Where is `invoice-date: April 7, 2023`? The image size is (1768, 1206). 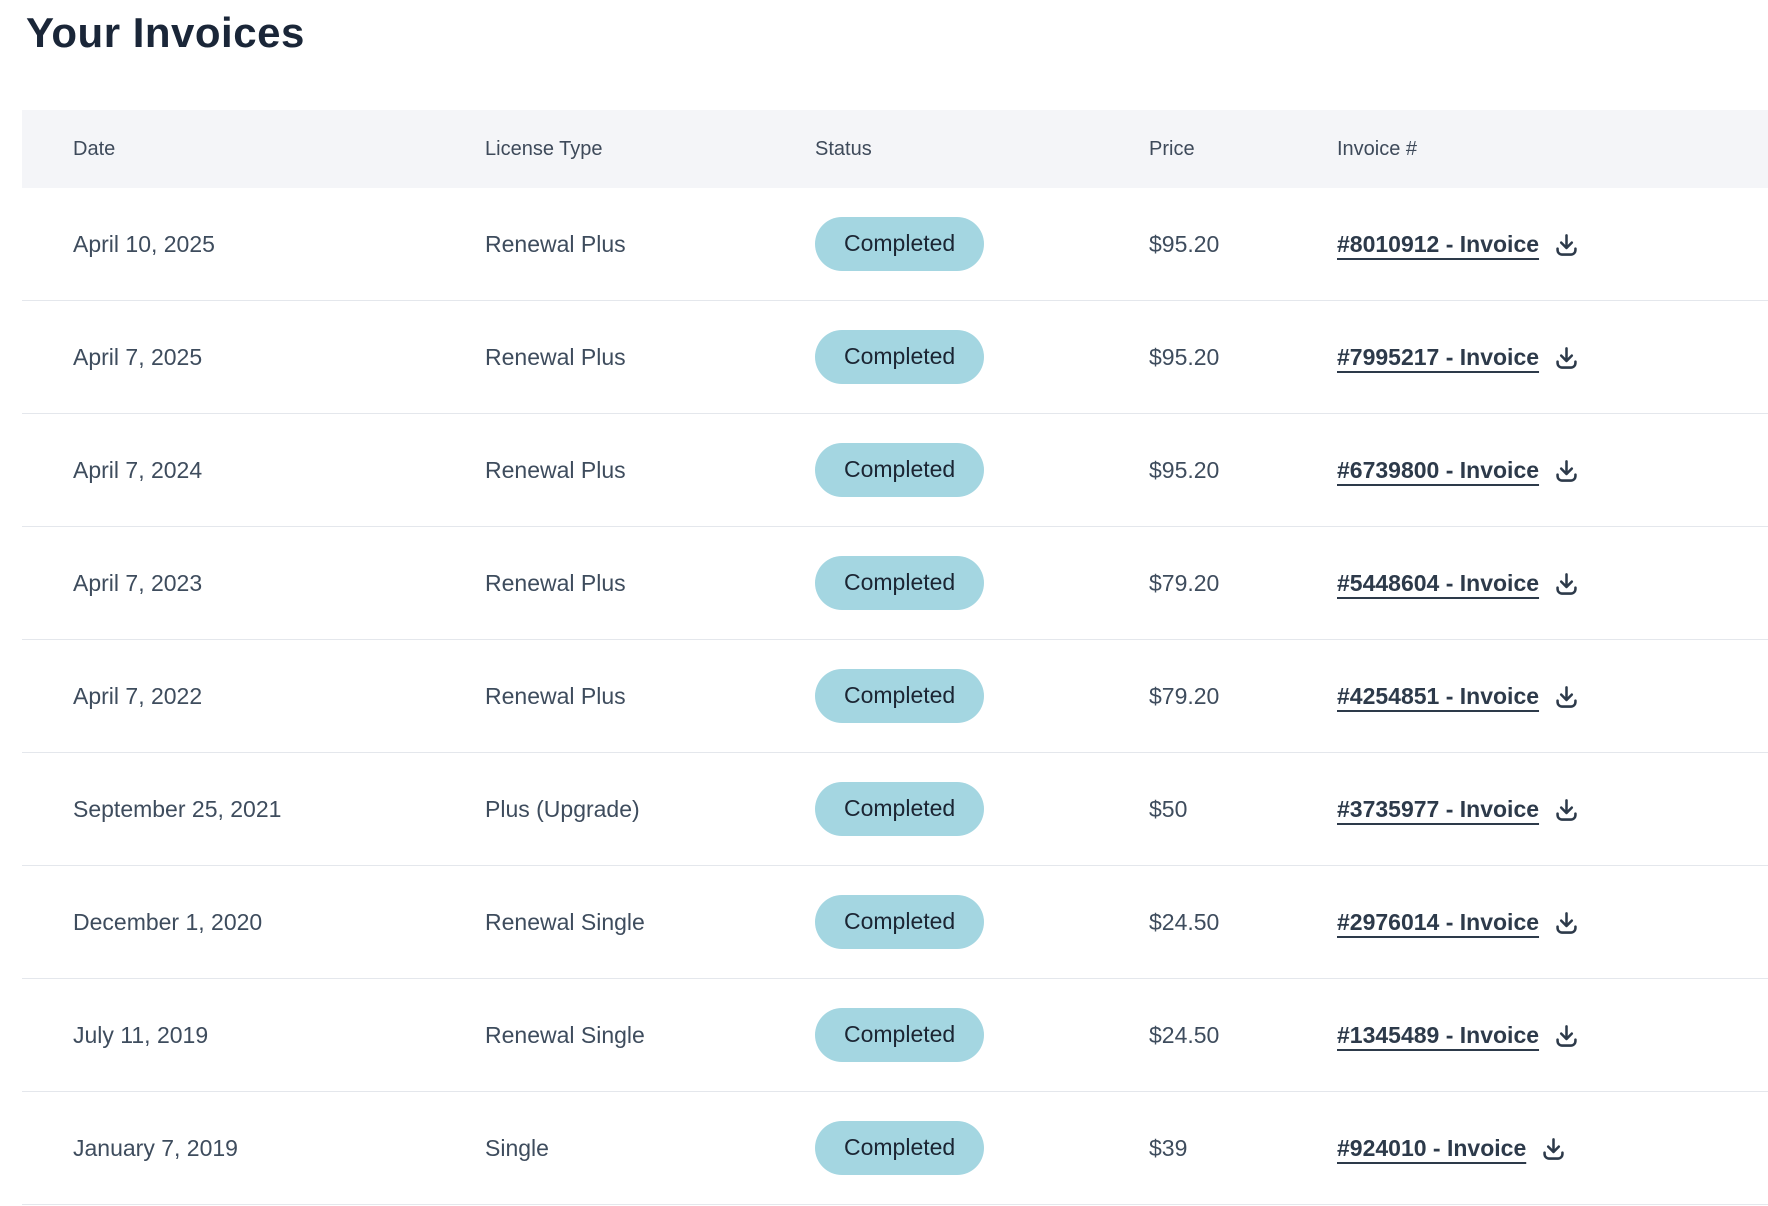 invoice-date: April 7, 2023 is located at coordinates (138, 582).